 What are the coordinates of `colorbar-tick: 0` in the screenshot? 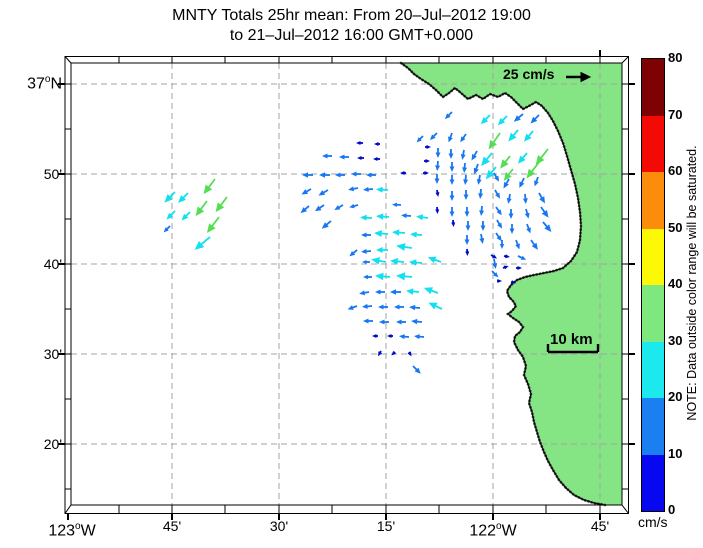 It's located at (672, 509).